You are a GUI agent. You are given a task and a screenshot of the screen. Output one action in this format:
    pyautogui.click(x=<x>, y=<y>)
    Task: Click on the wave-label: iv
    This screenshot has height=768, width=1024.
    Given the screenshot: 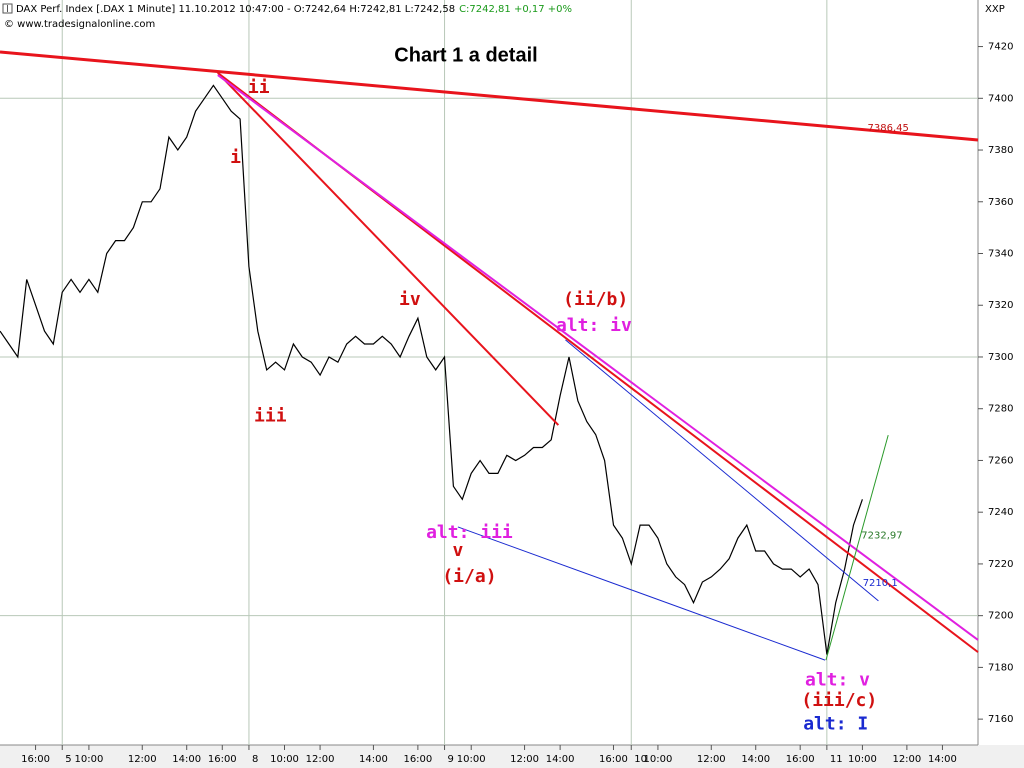 What is the action you would take?
    pyautogui.click(x=410, y=299)
    